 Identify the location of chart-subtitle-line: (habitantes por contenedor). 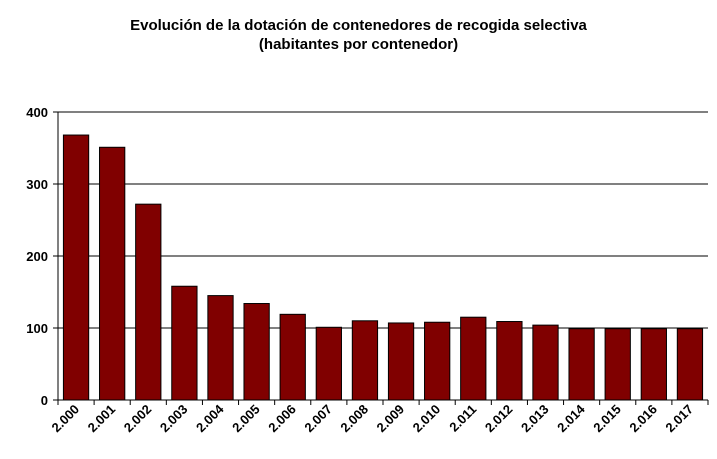
(358, 44).